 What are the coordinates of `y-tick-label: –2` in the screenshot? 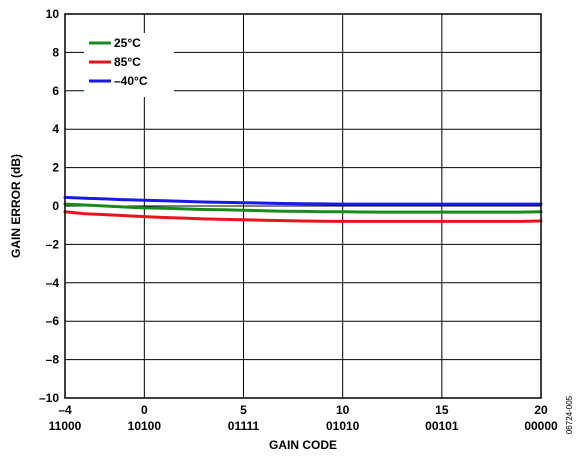 It's located at (53, 244).